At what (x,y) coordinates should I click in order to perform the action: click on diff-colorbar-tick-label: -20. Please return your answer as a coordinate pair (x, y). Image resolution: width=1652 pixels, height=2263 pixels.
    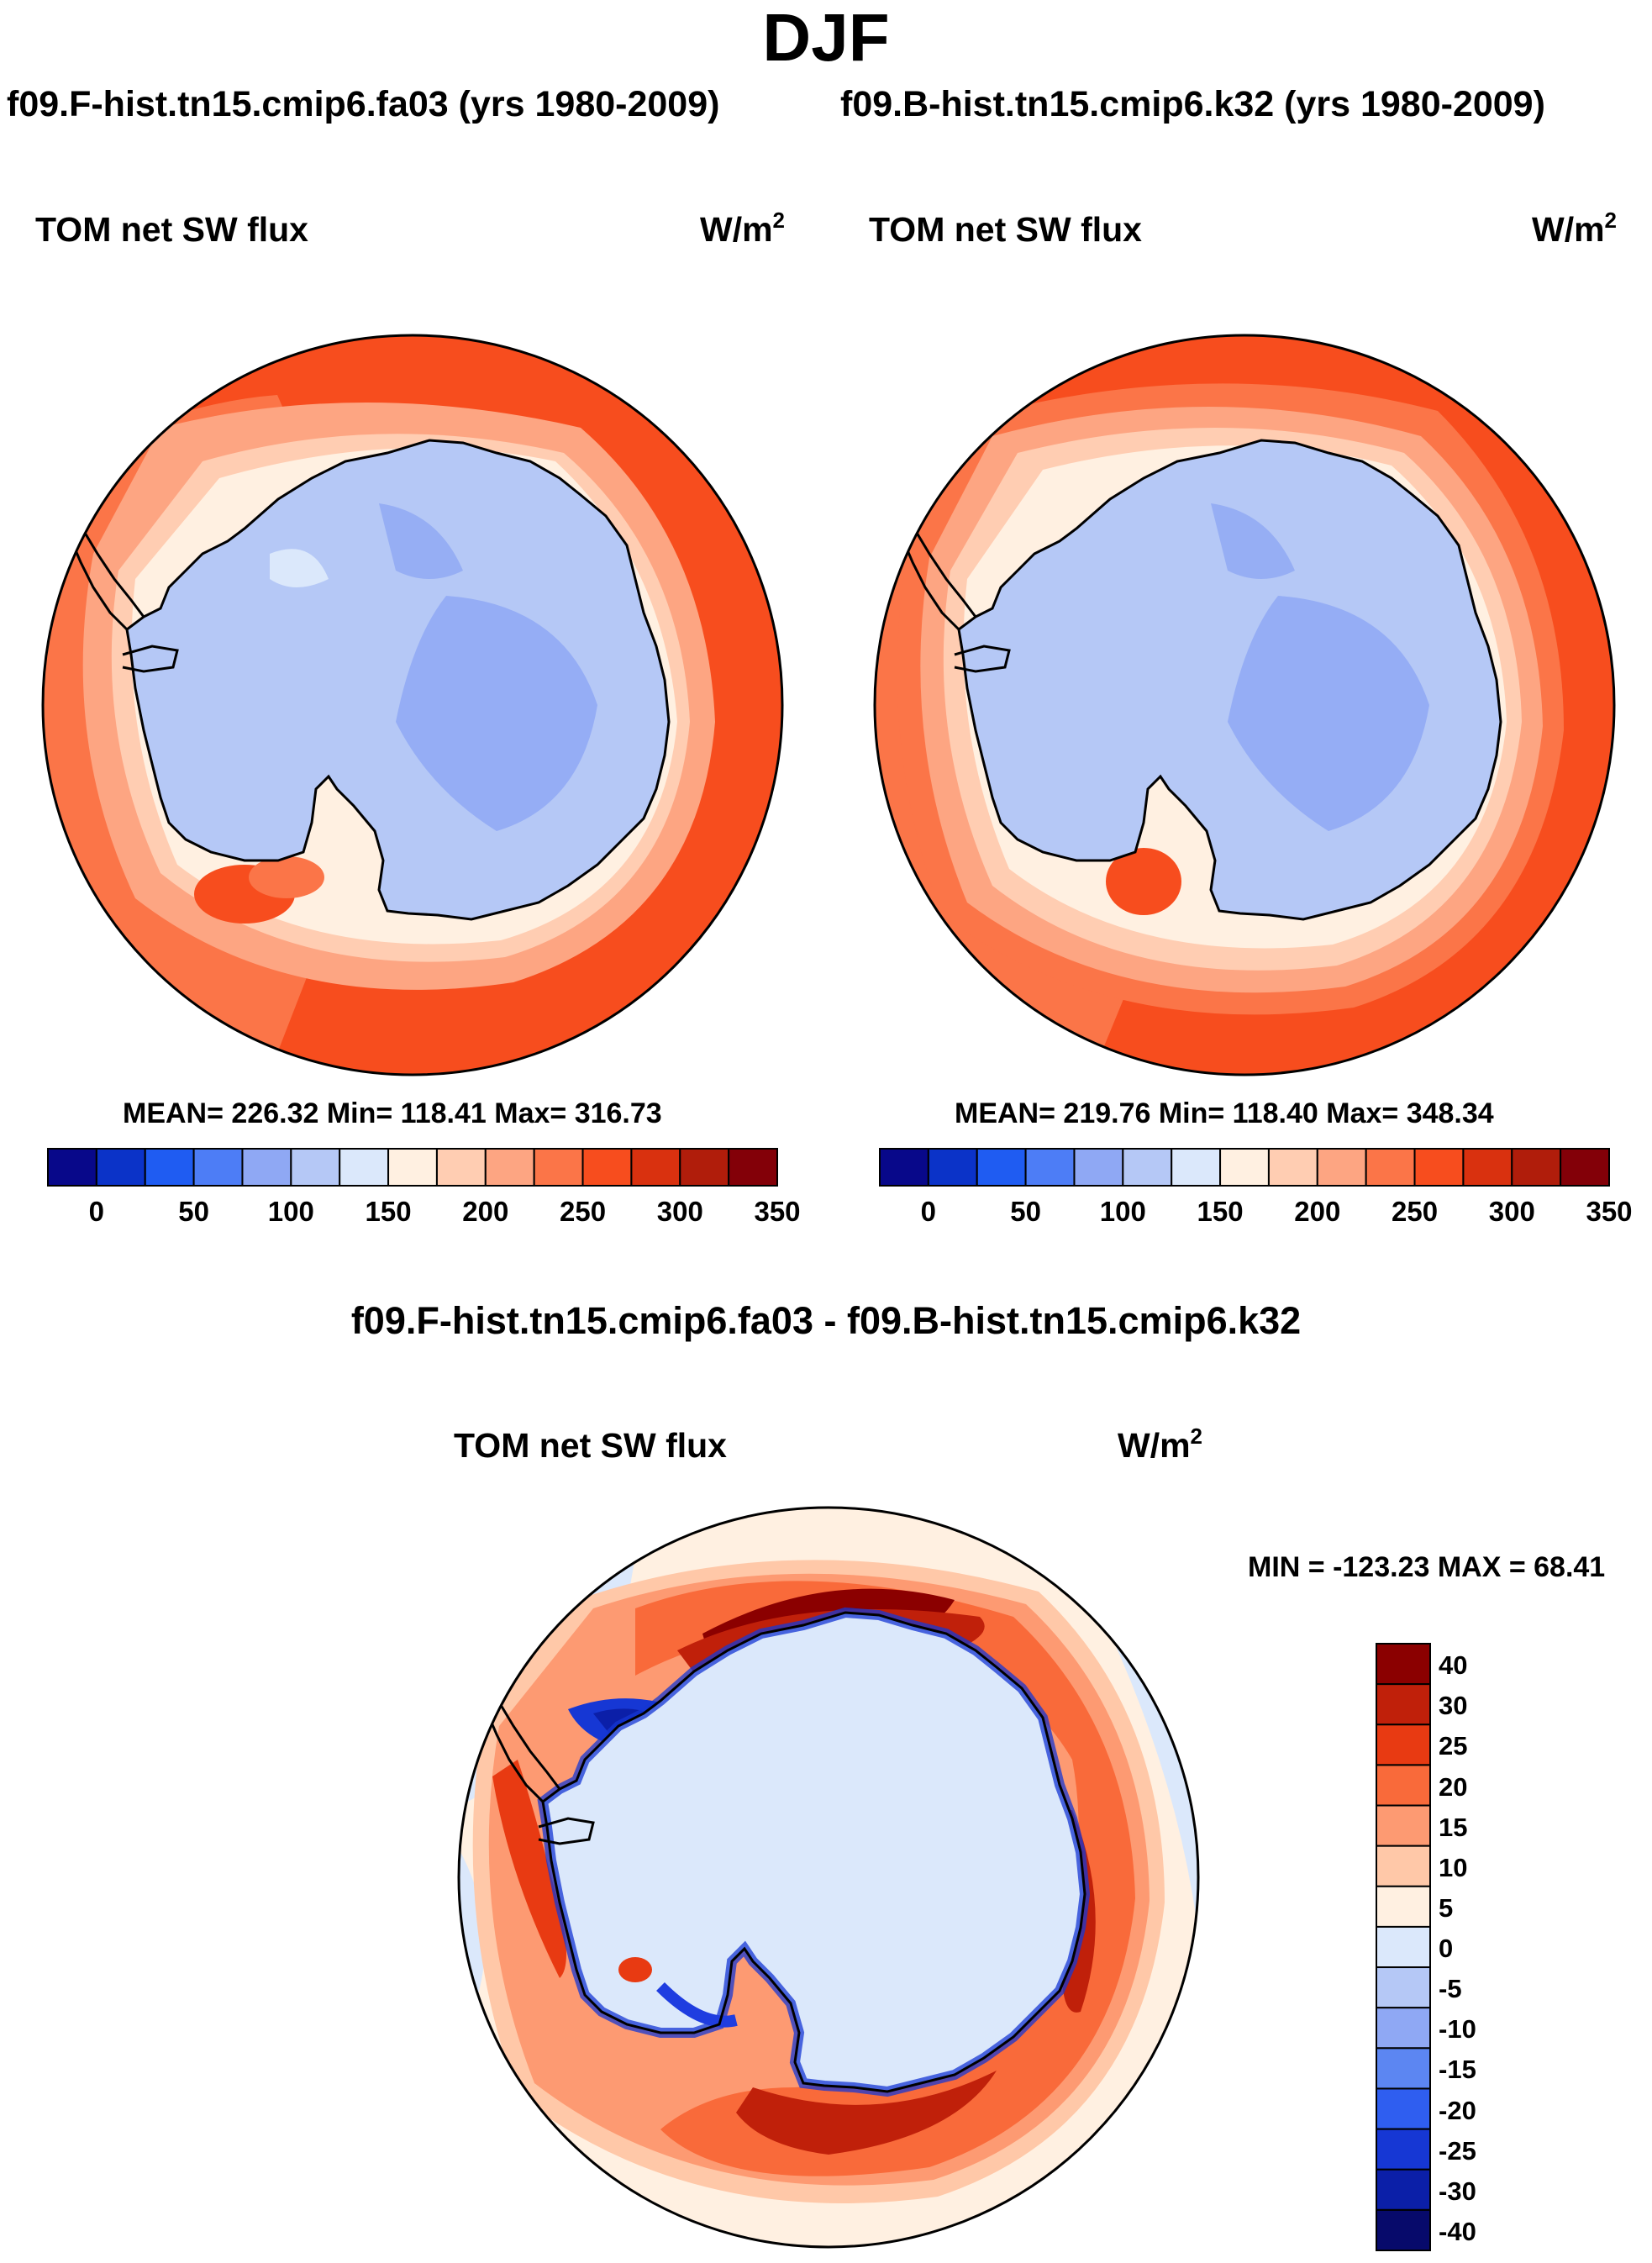
    Looking at the image, I should click on (1458, 2110).